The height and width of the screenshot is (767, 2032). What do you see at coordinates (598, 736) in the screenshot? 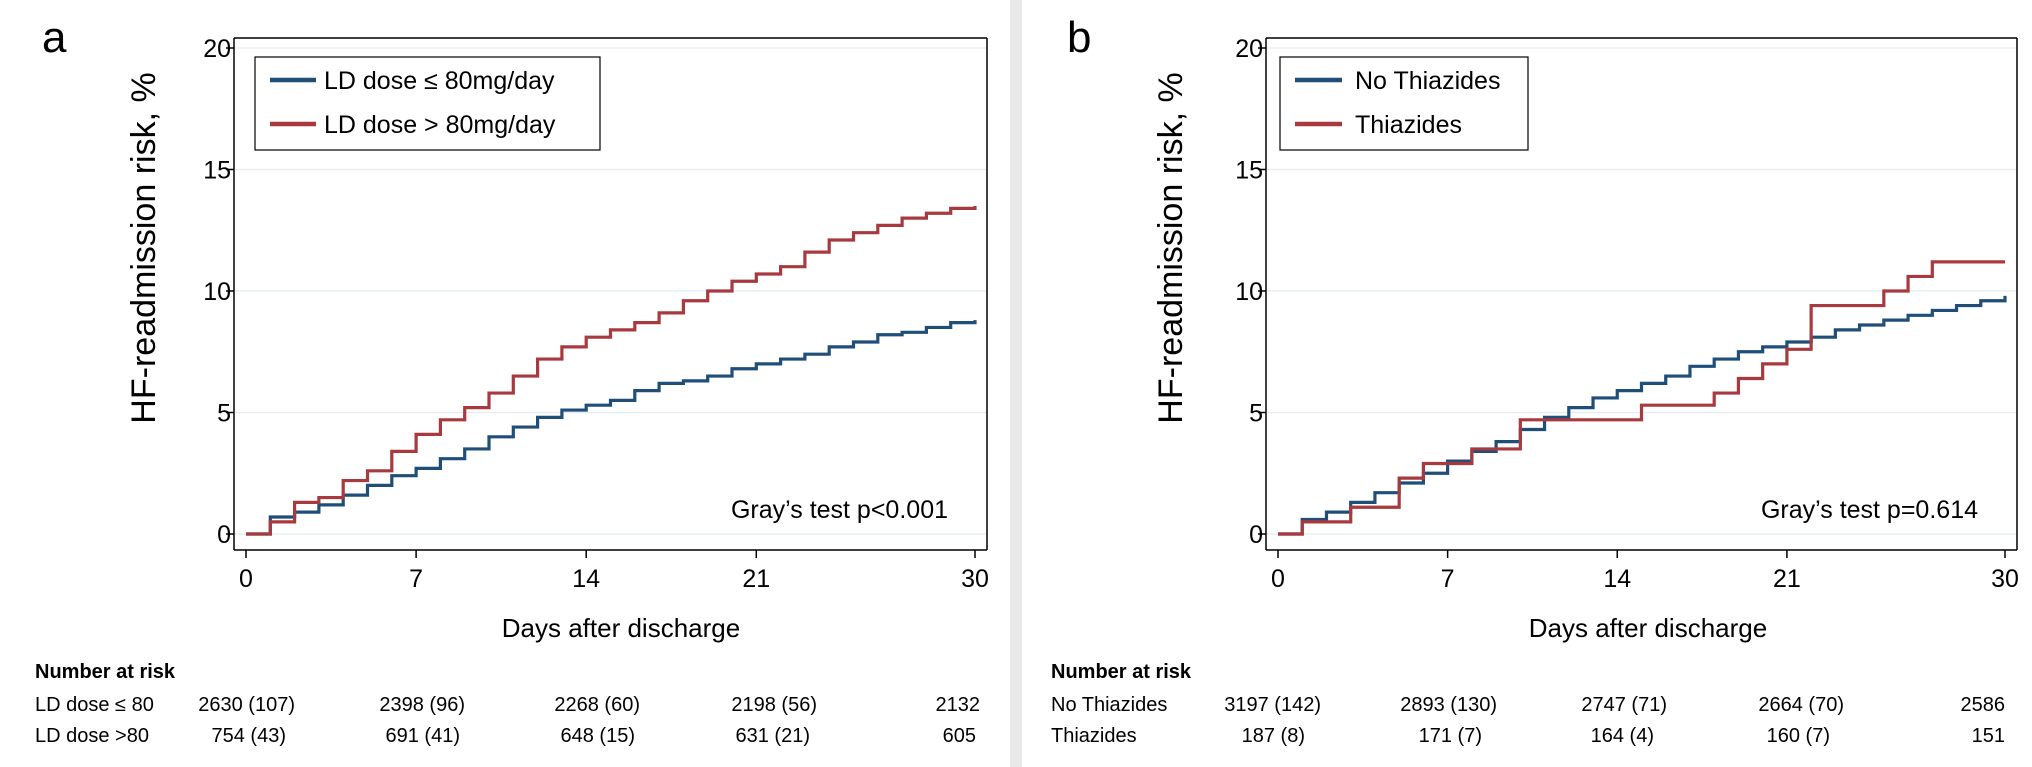
I see `risk-cell: 648 (15)` at bounding box center [598, 736].